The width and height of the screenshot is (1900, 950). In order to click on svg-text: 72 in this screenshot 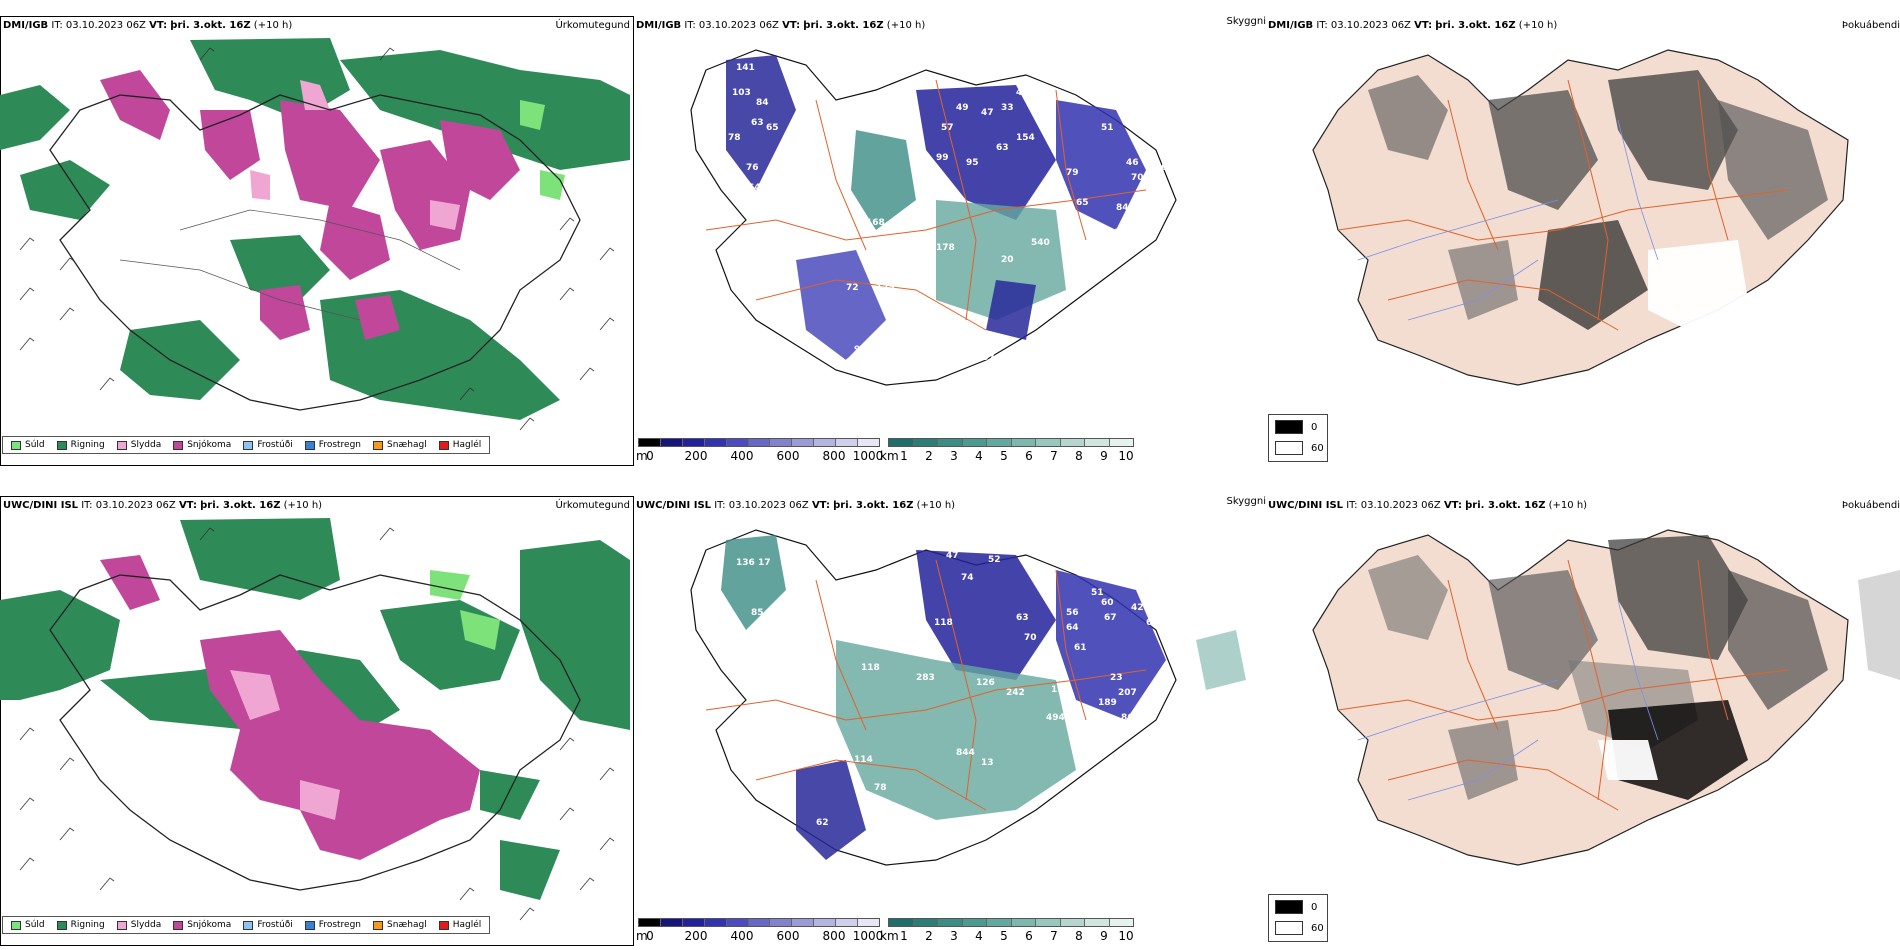, I will do `click(852, 288)`.